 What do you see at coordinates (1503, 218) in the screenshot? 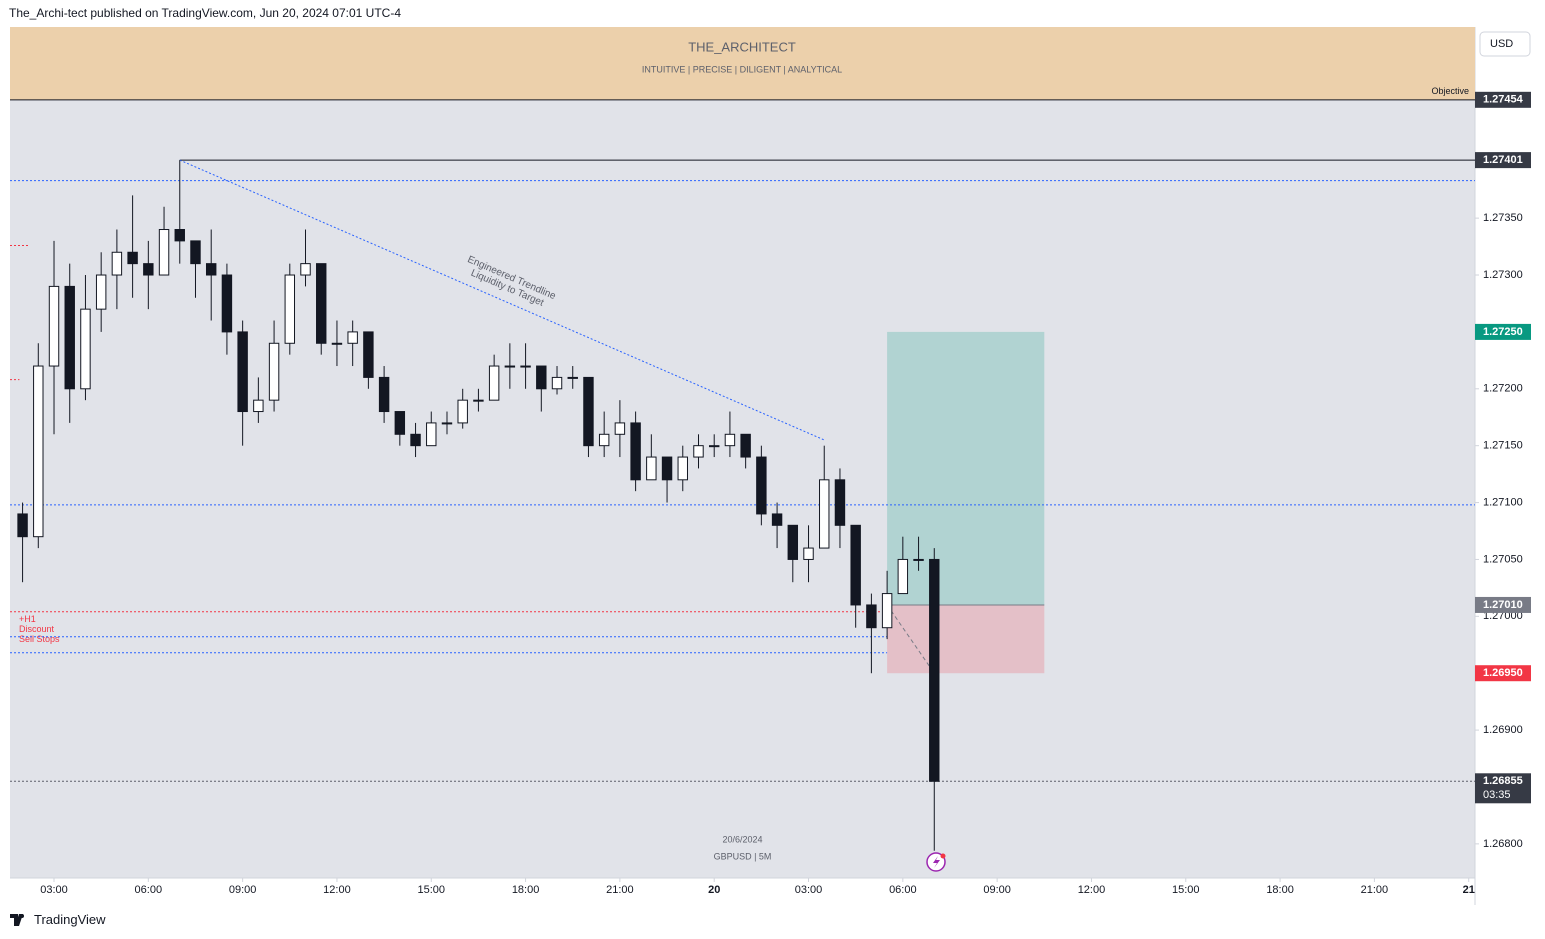
I see `y-tick-label: 1.27350` at bounding box center [1503, 218].